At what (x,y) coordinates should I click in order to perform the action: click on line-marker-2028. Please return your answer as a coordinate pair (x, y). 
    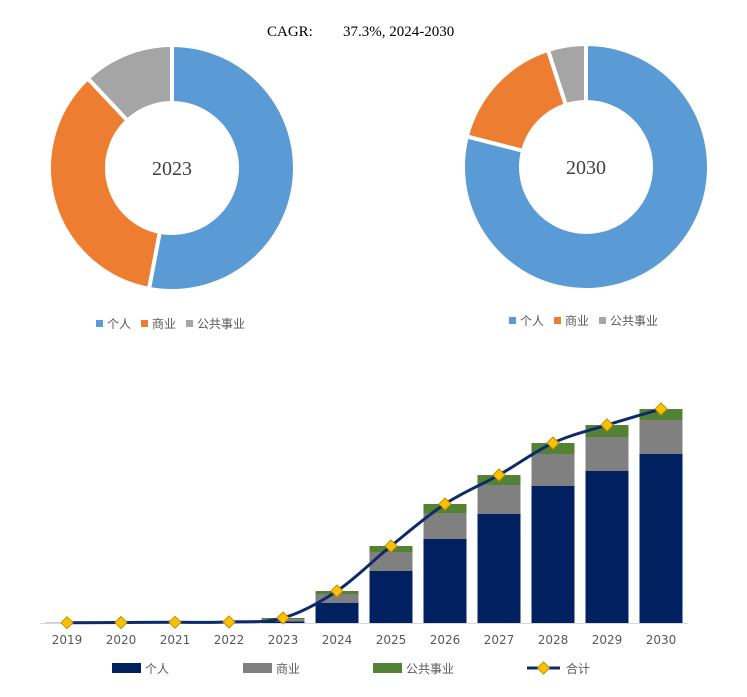
    Looking at the image, I should click on (553, 443).